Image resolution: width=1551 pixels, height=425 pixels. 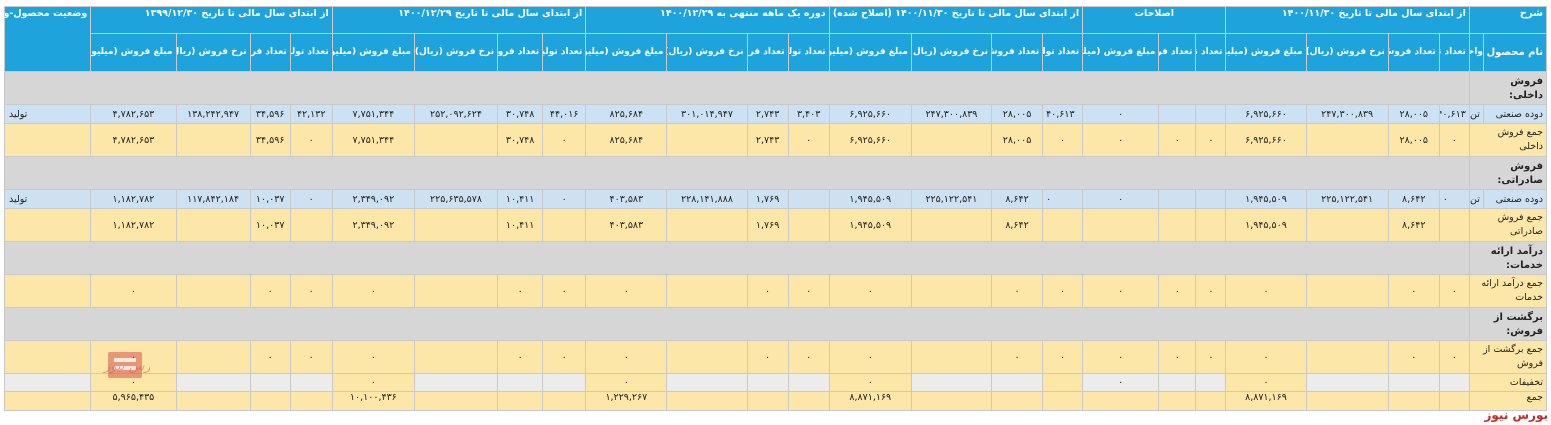 I want to click on header-group-year-1399: از ابتدای سال مالی تا تاریخ ۱۳۹۹/۱۲/۳۰, so click(x=211, y=20).